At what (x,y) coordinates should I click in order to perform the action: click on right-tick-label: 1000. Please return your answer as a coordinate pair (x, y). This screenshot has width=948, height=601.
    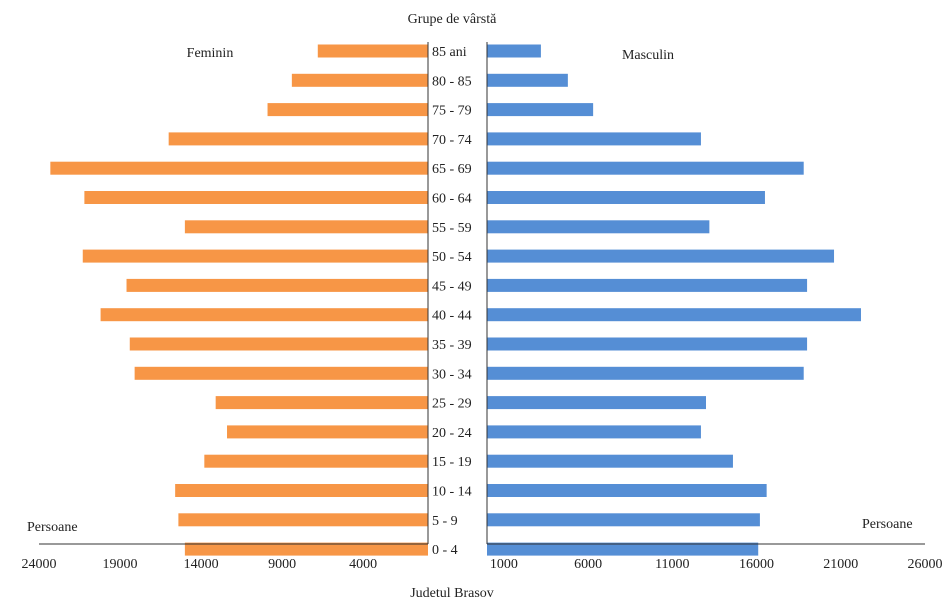
    Looking at the image, I should click on (504, 564).